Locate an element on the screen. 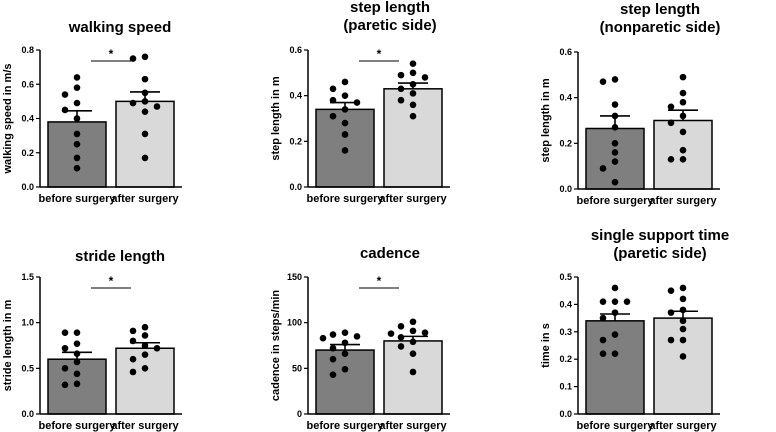 This screenshot has width=776, height=432. chart-title: single support time is located at coordinates (660, 235).